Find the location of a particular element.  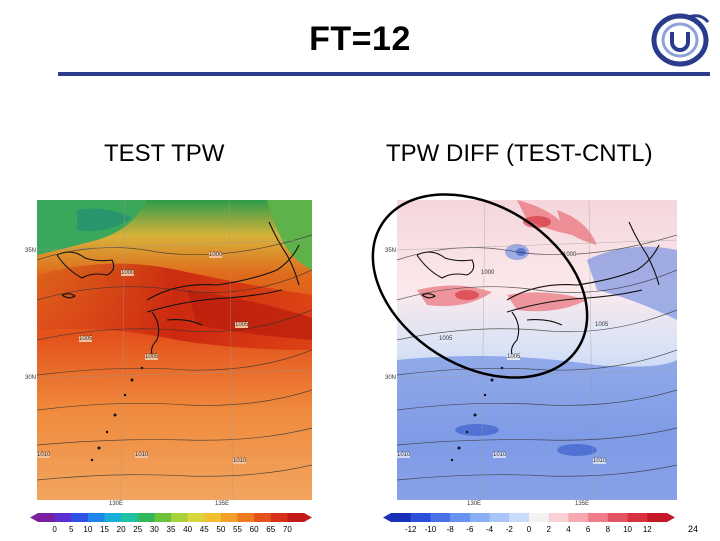

tpw-diff-colorbar-tick-label: -4 is located at coordinates (490, 529).